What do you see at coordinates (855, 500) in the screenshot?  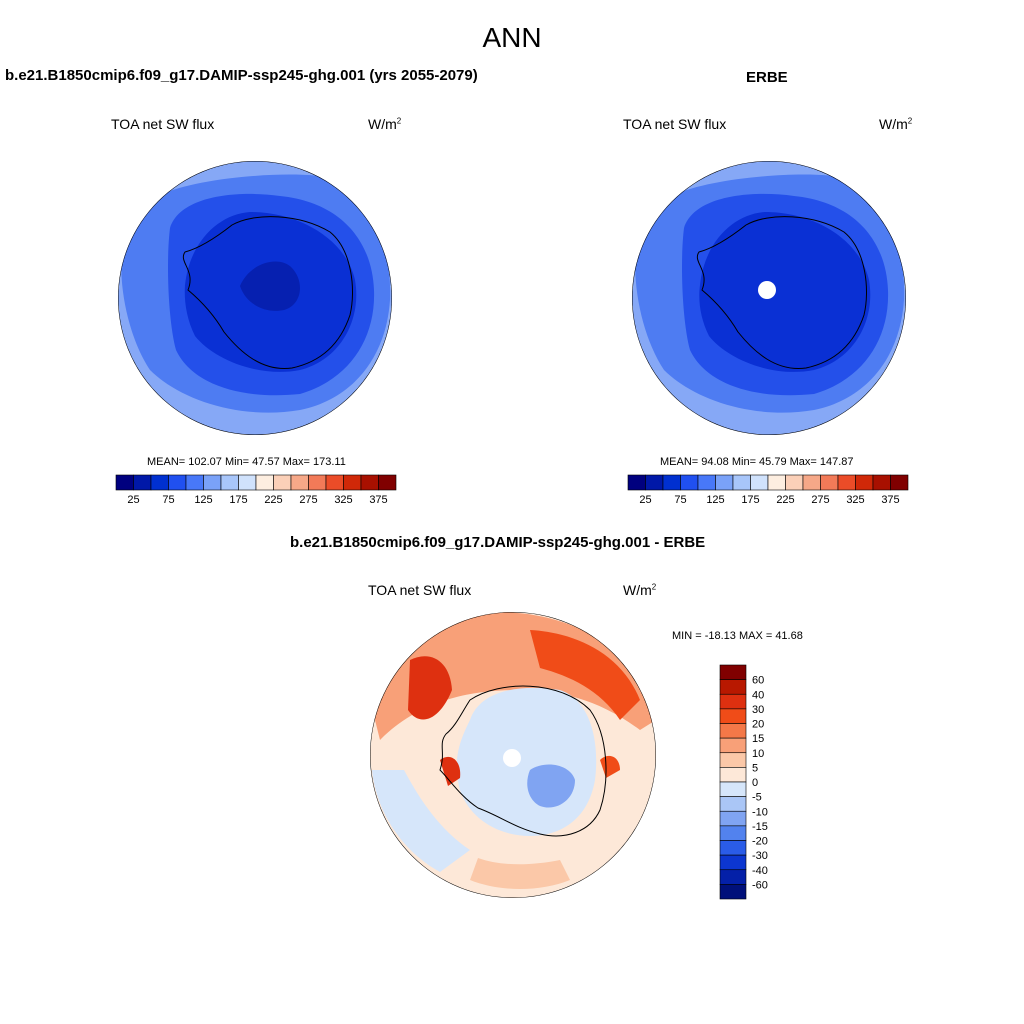 I see `panel-2-colorbar-tick-label: 325` at bounding box center [855, 500].